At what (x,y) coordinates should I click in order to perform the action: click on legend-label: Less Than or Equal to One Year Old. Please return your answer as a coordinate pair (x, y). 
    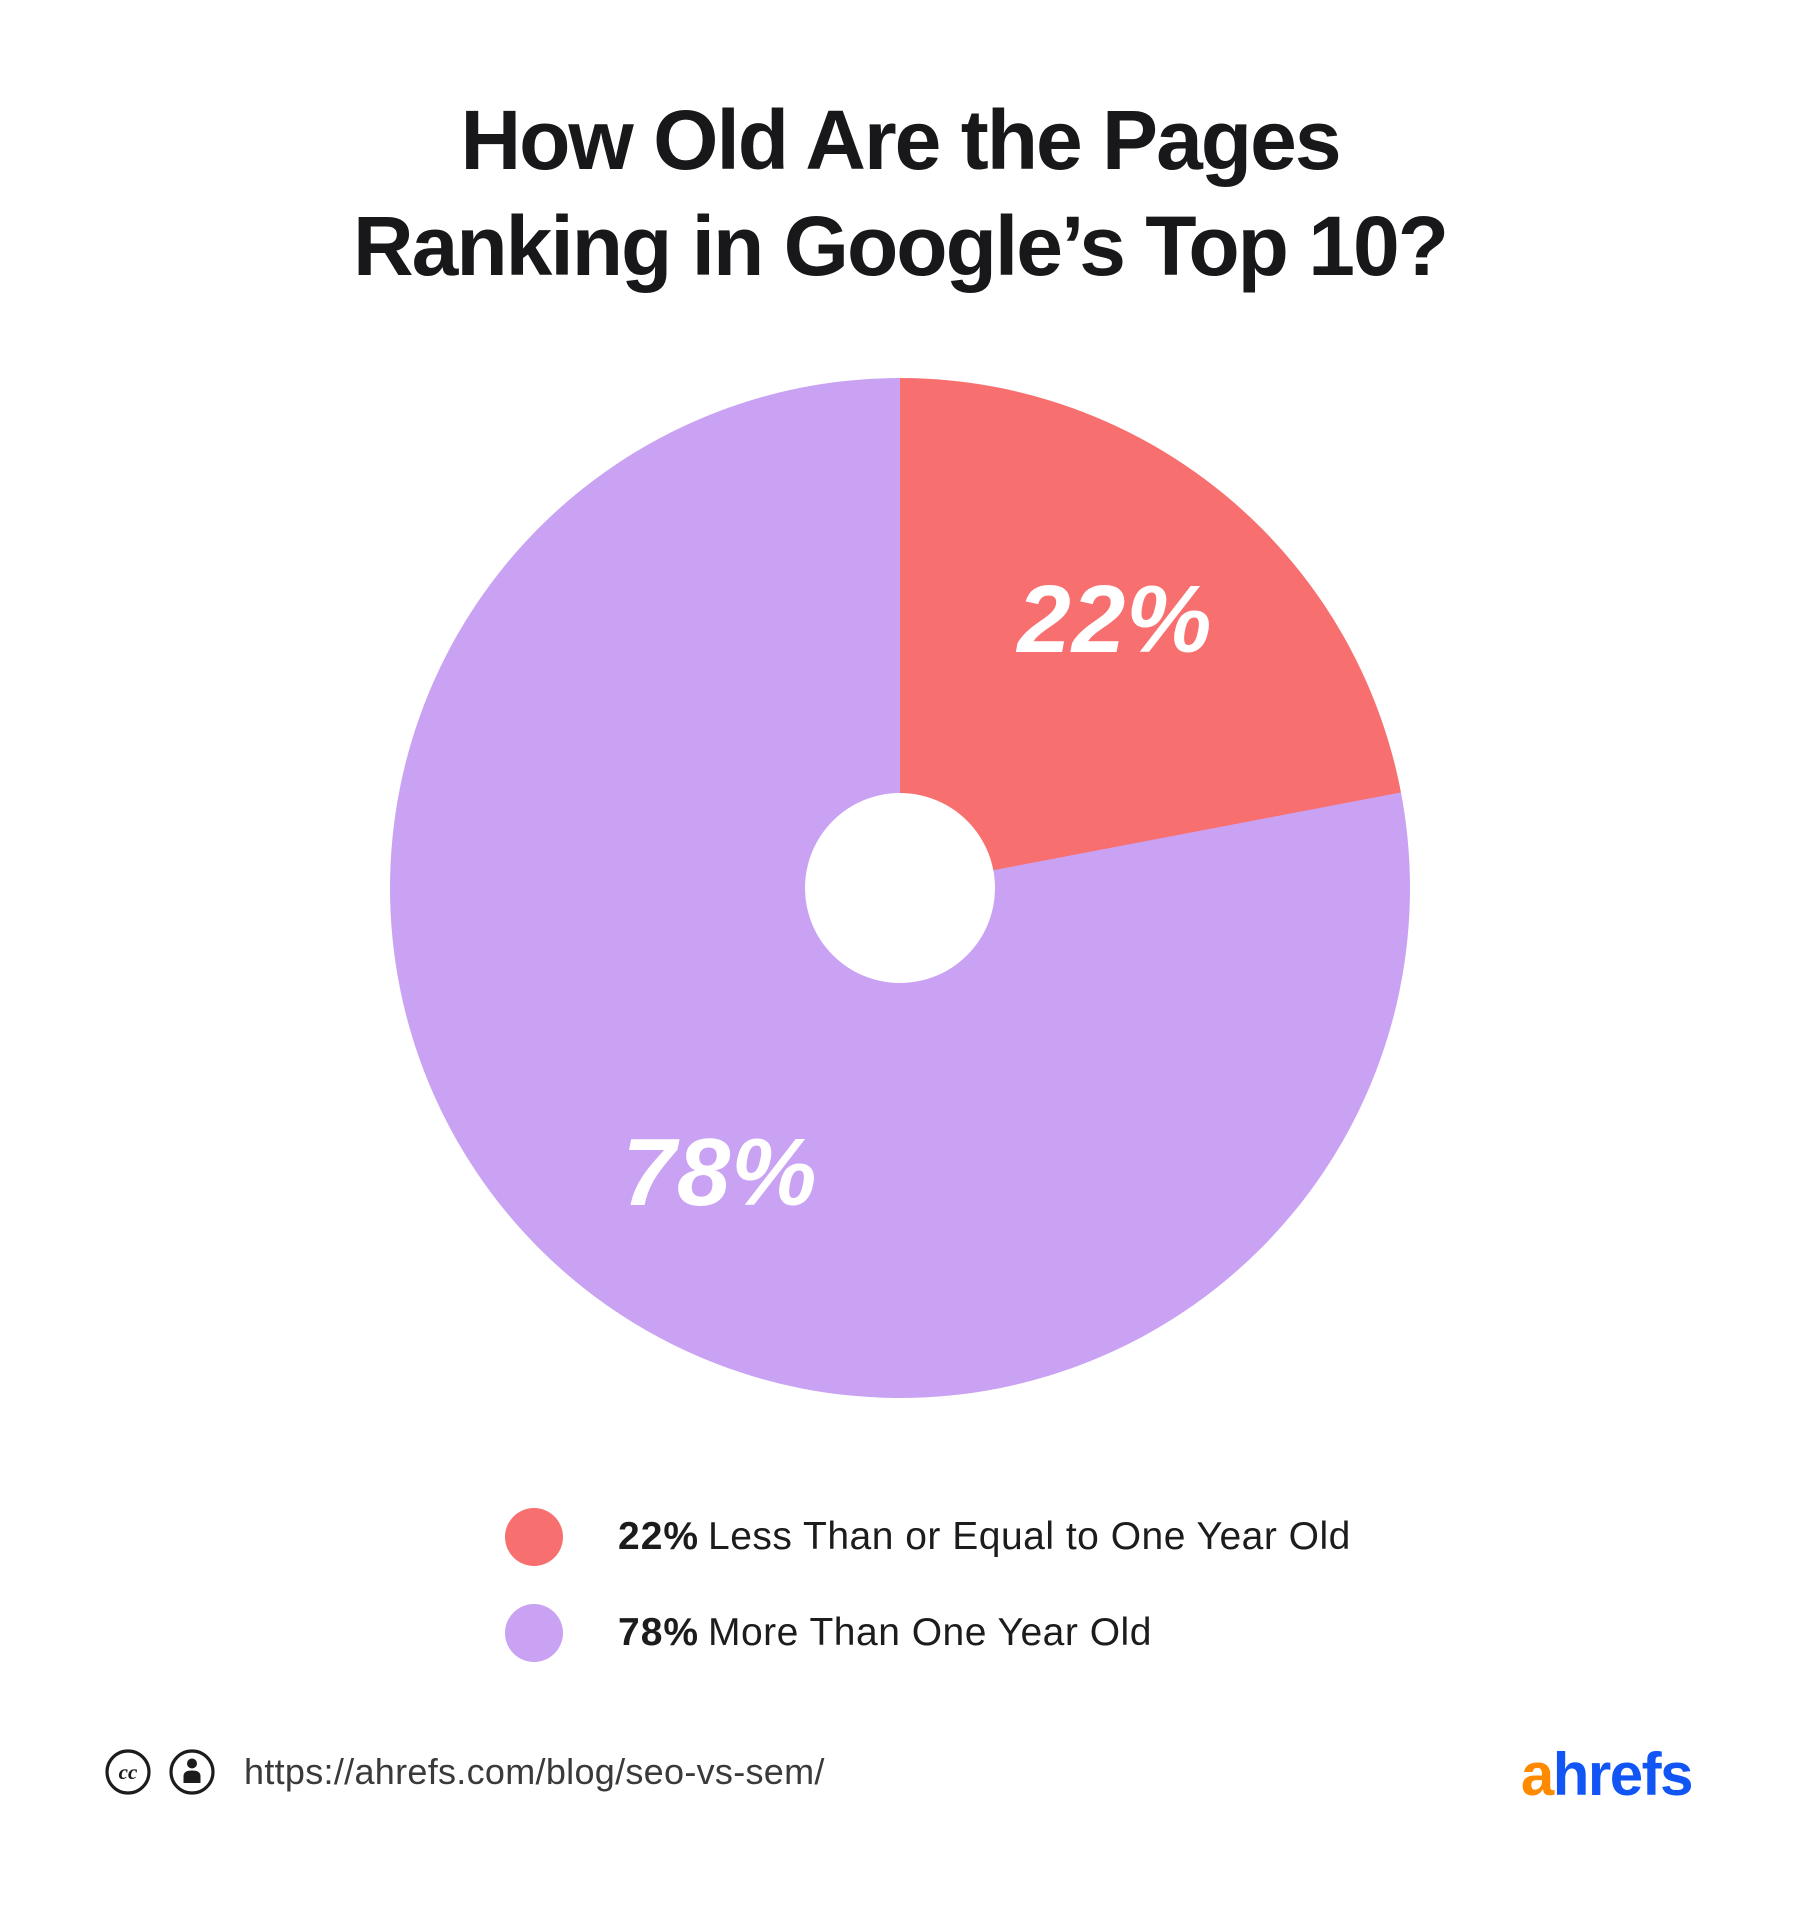
    Looking at the image, I should click on (1029, 1536).